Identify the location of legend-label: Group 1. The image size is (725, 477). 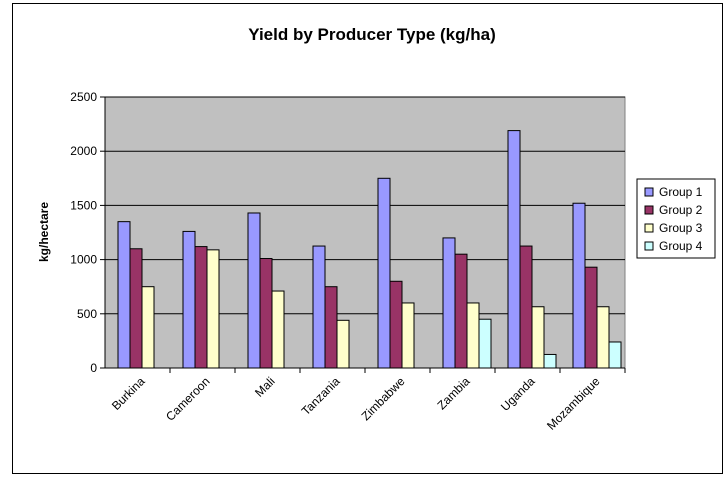
(681, 192).